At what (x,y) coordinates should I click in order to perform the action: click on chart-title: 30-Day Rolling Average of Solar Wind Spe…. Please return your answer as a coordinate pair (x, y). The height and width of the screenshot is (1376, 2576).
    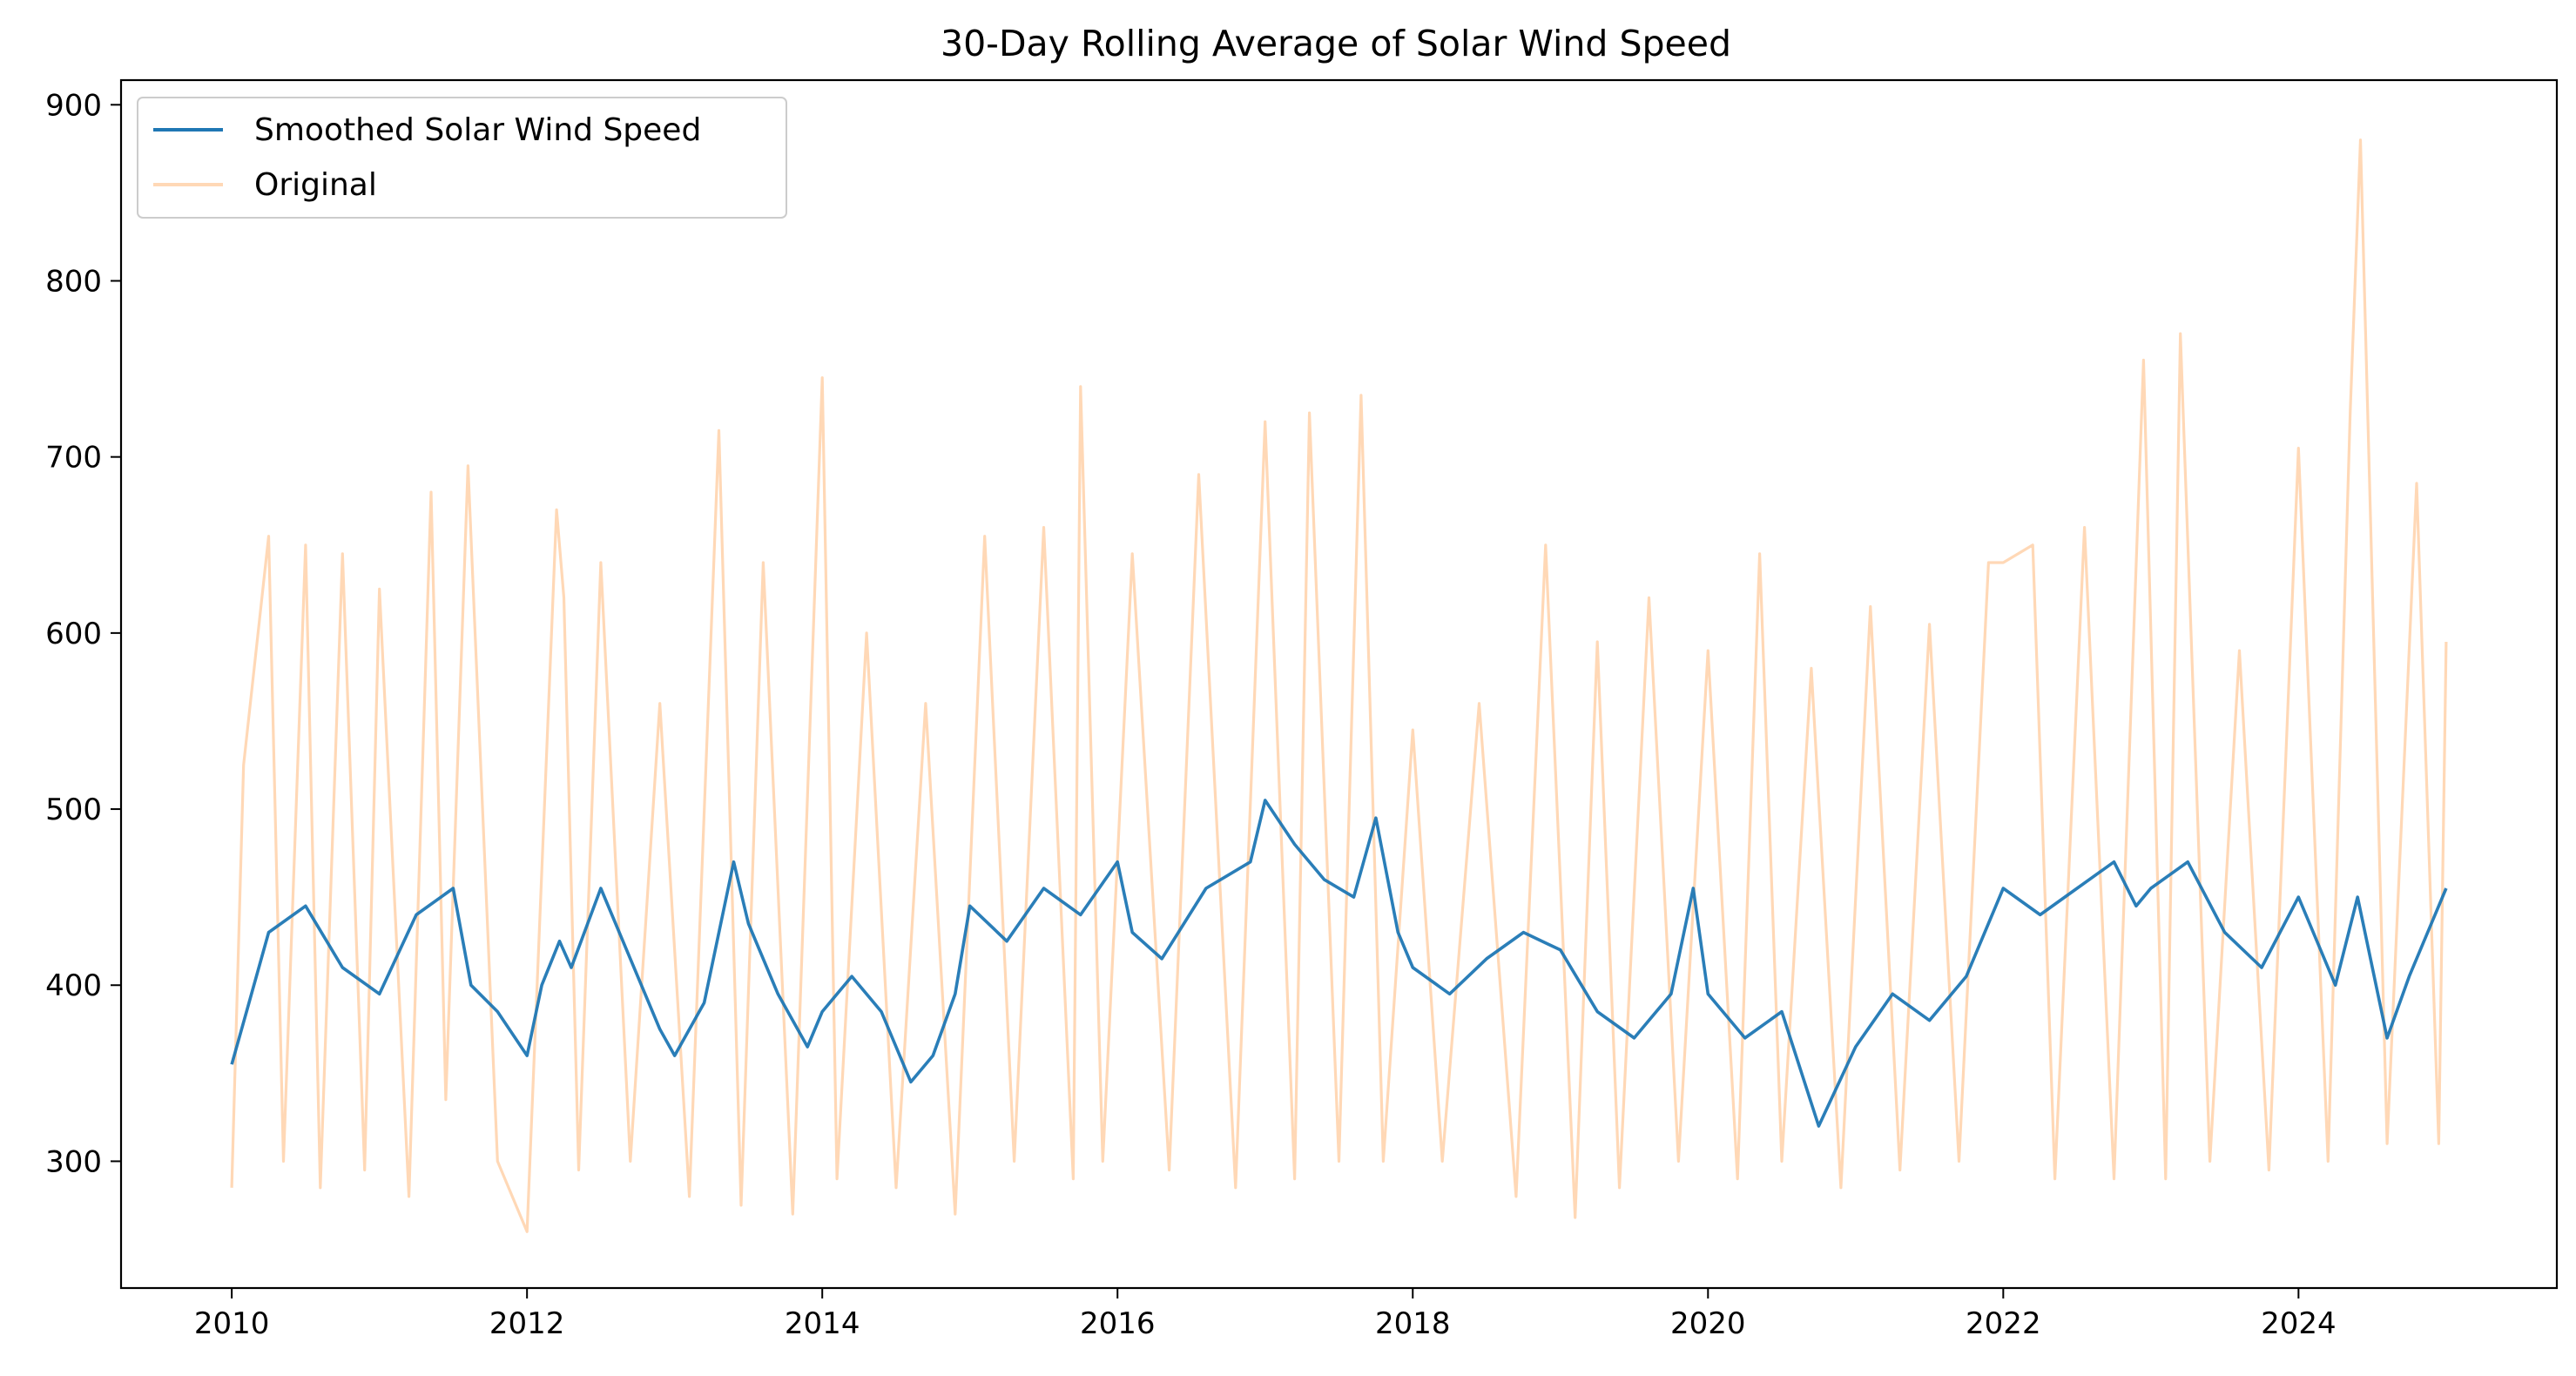
    Looking at the image, I should click on (1336, 43).